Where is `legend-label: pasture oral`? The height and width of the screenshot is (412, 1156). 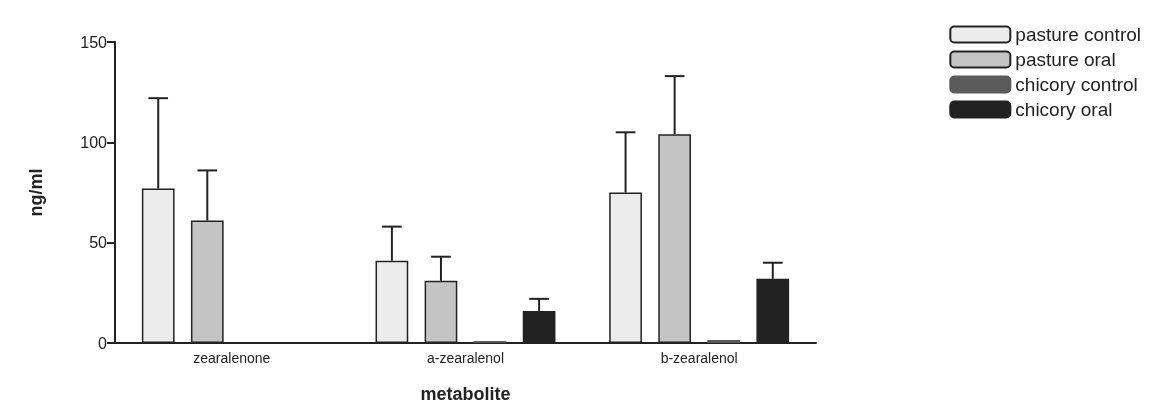
legend-label: pasture oral is located at coordinates (1065, 59).